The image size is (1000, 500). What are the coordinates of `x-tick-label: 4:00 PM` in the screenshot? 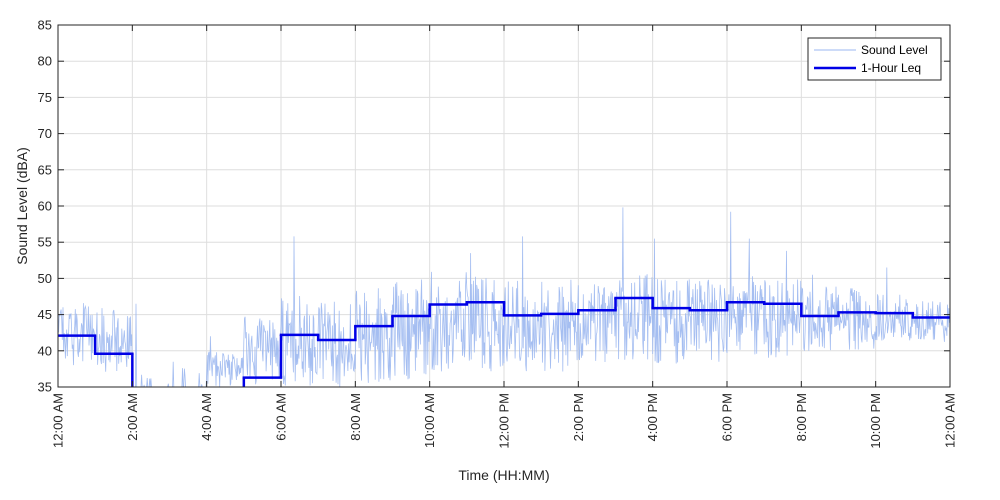 It's located at (652, 417).